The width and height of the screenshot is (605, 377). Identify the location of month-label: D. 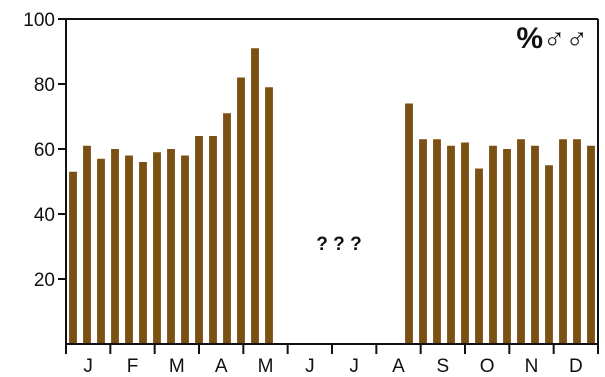
(576, 366).